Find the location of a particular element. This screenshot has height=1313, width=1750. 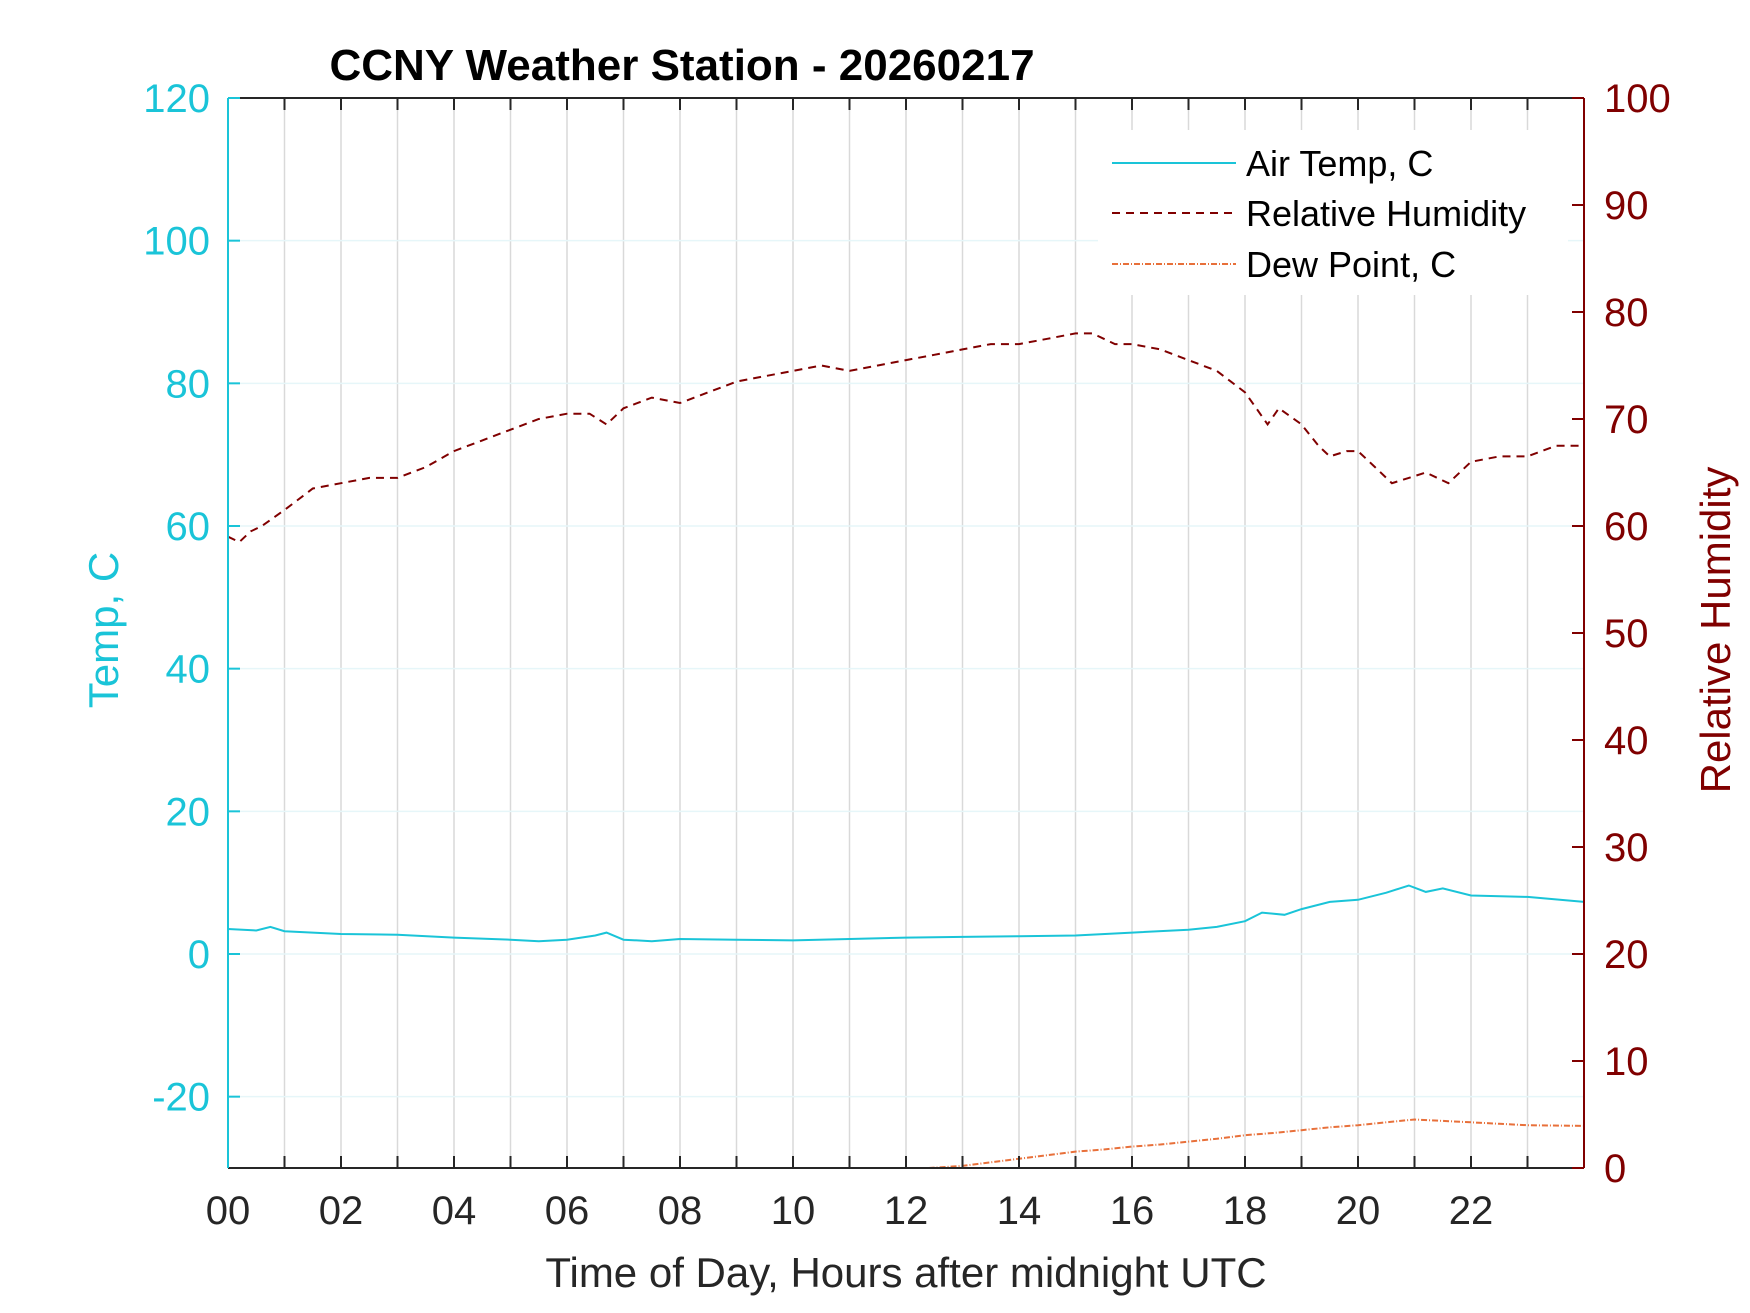

right-tick-label: 100 is located at coordinates (1637, 99).